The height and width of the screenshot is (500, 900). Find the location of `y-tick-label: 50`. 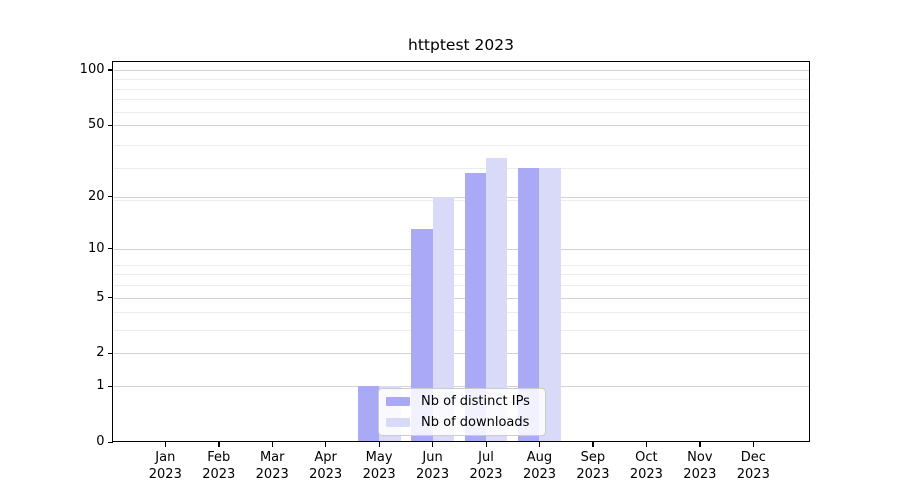

y-tick-label: 50 is located at coordinates (96, 124).